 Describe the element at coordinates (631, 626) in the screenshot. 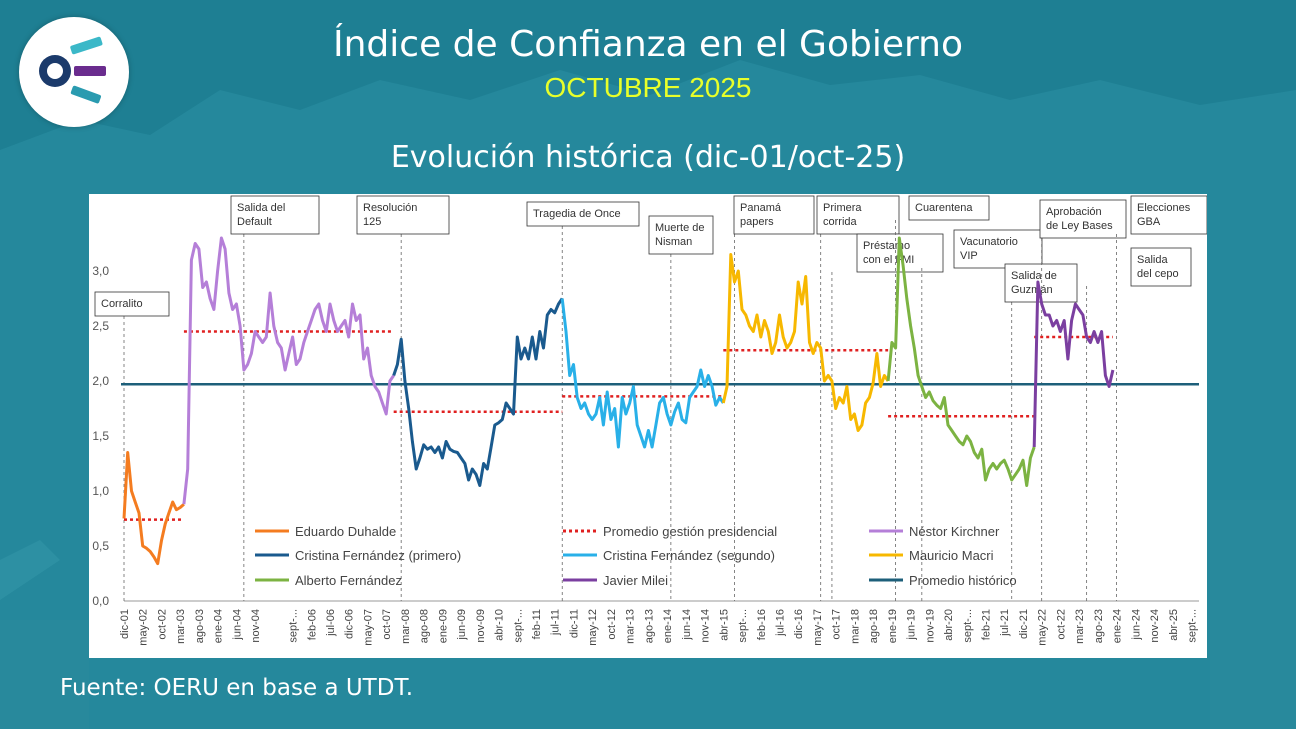

I see `x-tick-label: mar-13` at that location.